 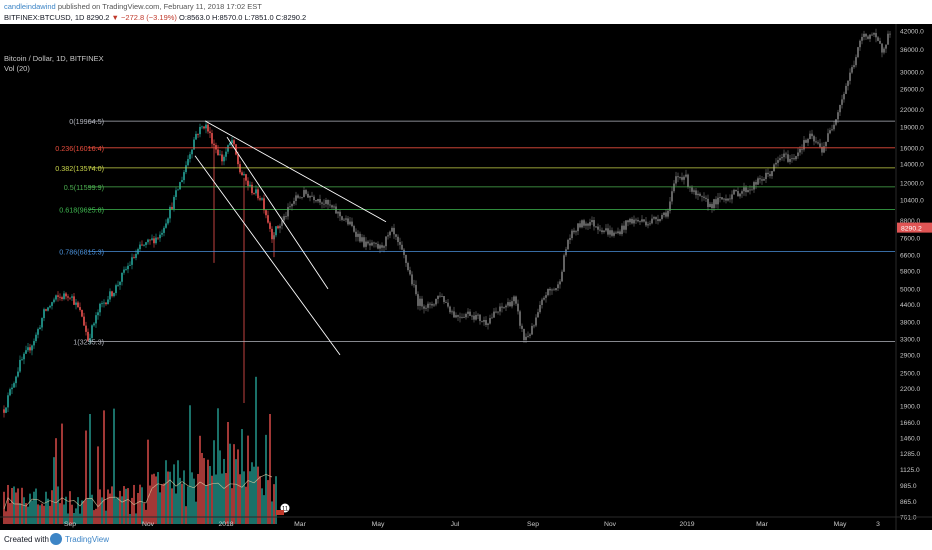 What do you see at coordinates (30, 6) in the screenshot?
I see `author-link: candleindawind` at bounding box center [30, 6].